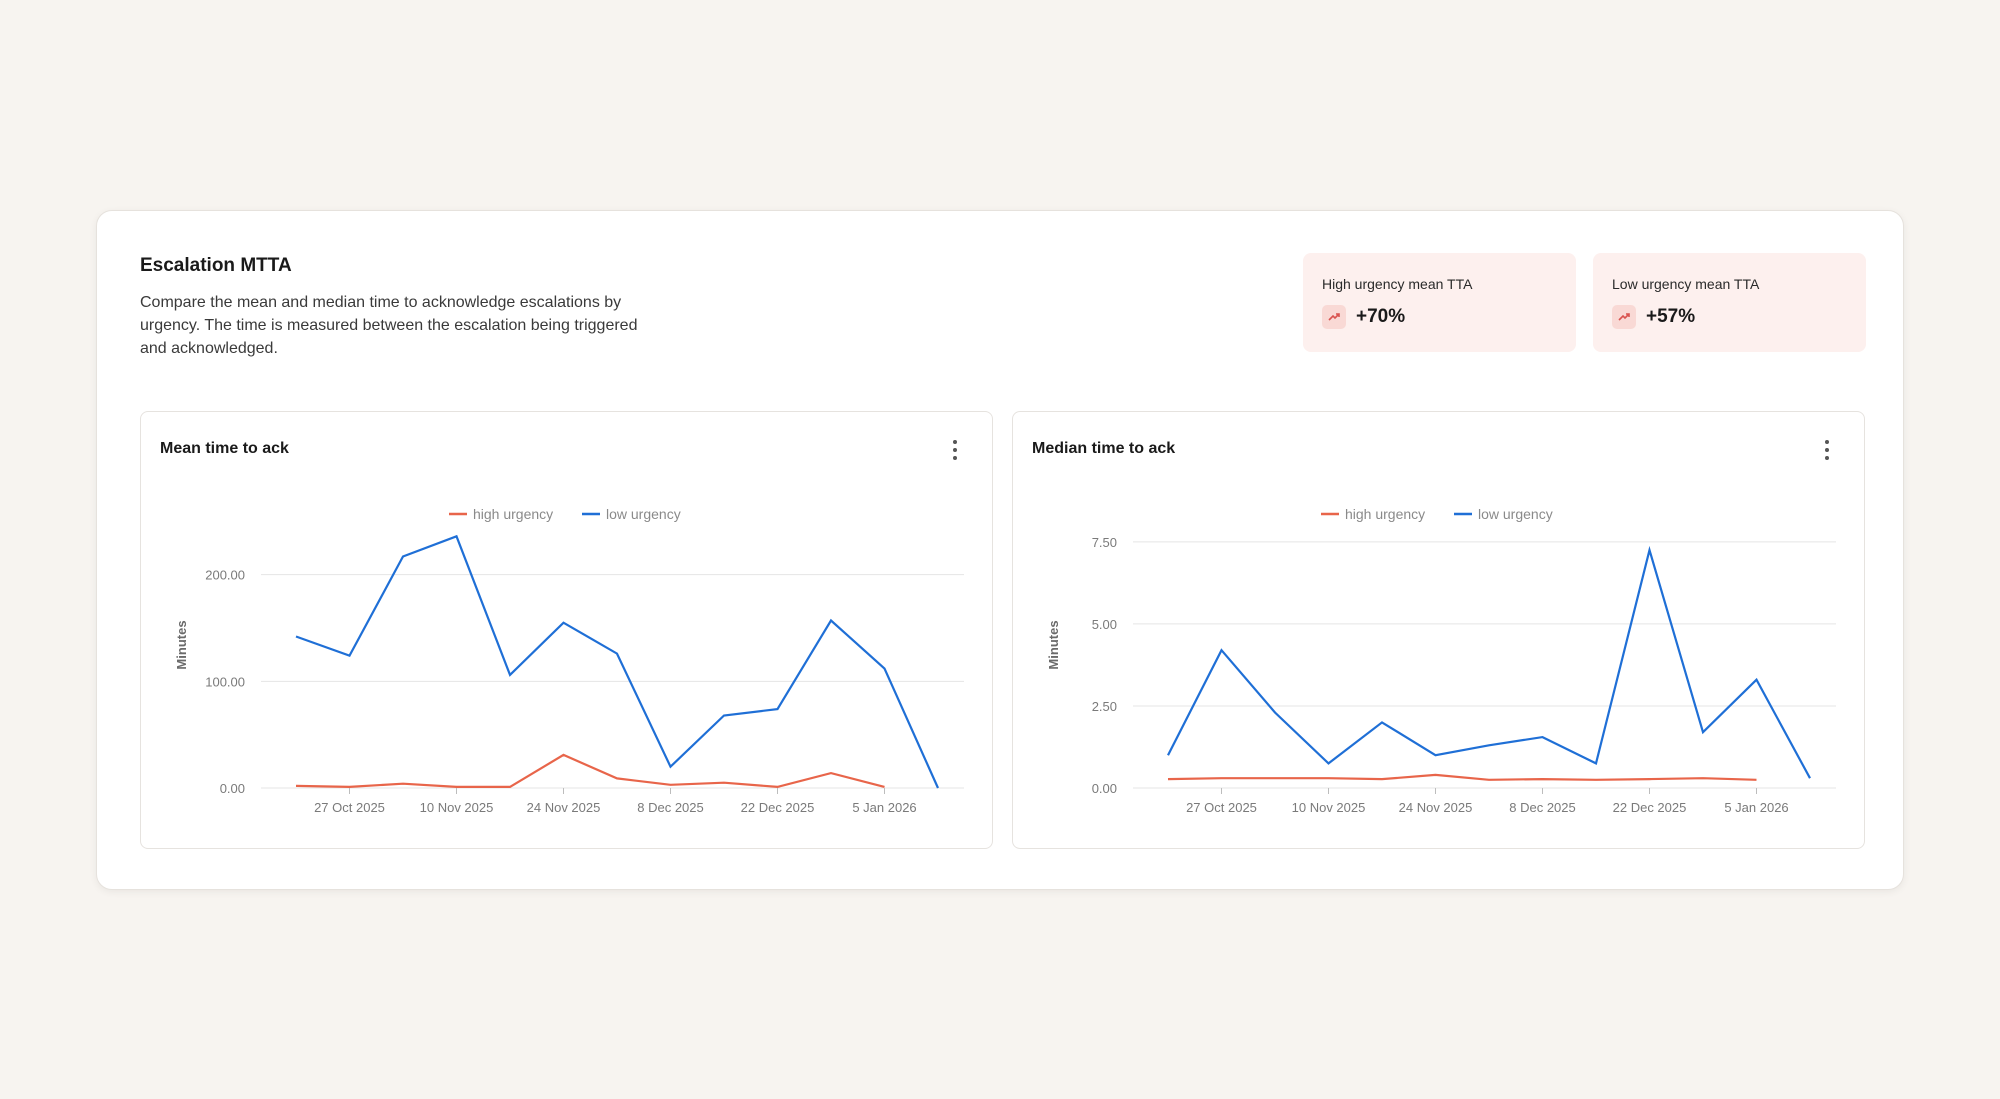 The width and height of the screenshot is (2000, 1099). I want to click on stat-label: Low urgency mean TTA, so click(1686, 284).